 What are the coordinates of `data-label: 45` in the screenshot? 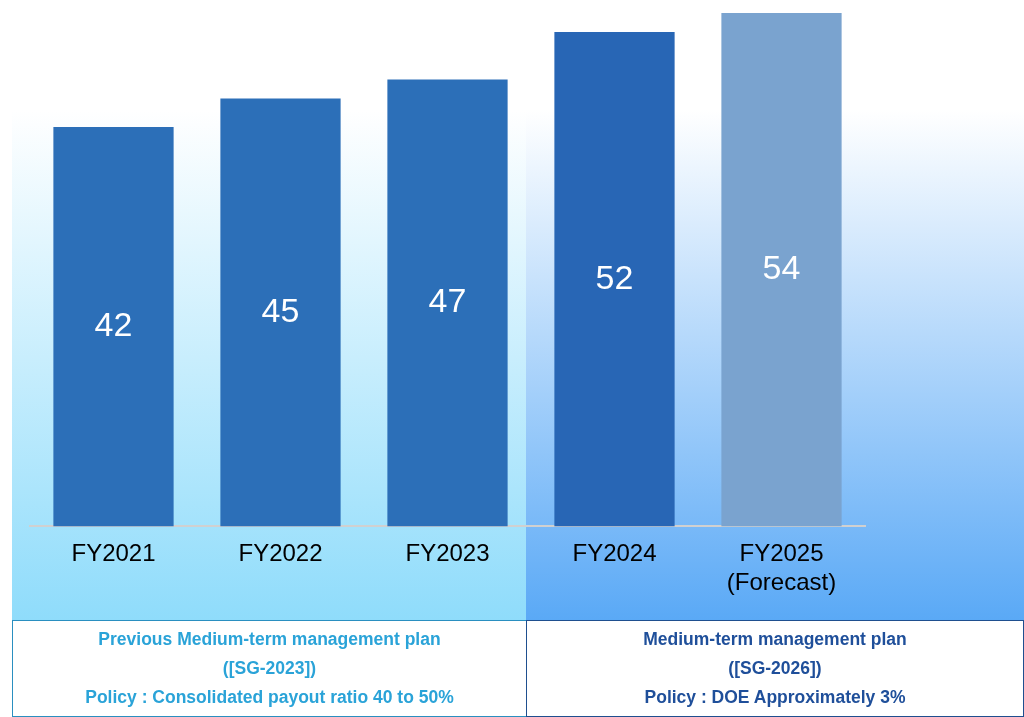 It's located at (280, 309).